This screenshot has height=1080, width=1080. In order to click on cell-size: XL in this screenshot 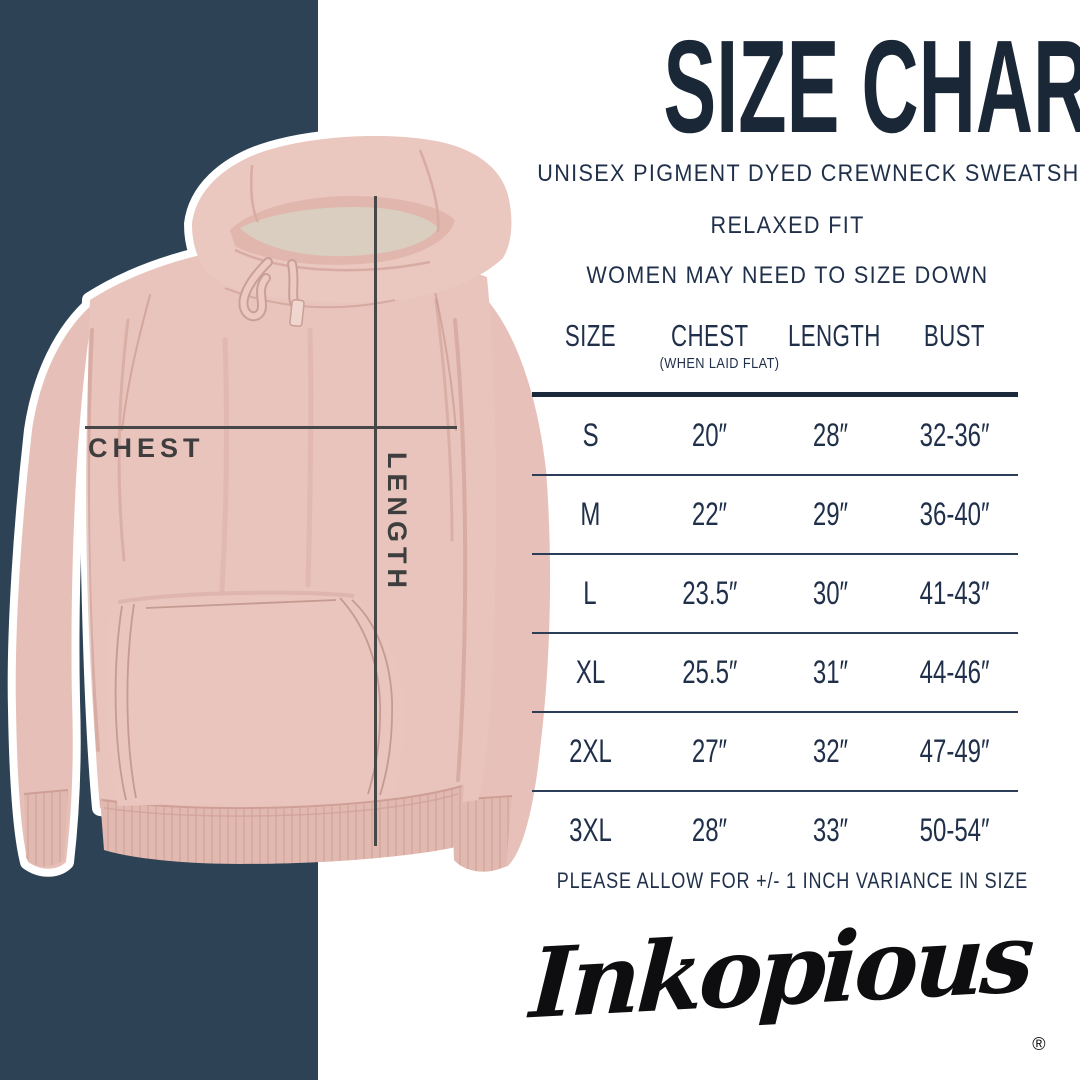, I will do `click(590, 672)`.